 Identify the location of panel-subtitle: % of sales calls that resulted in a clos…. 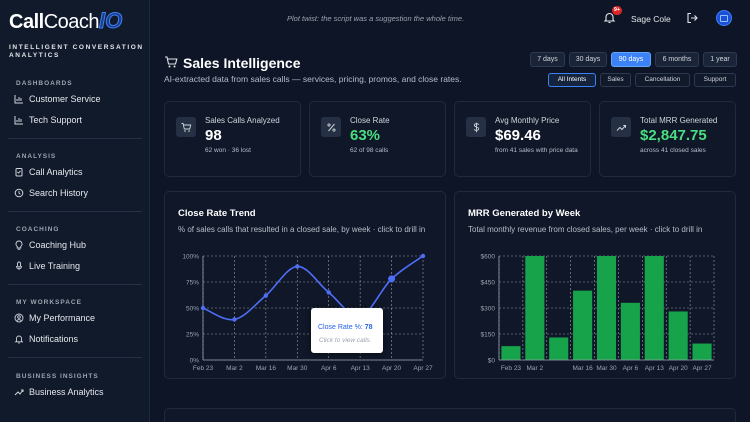
(302, 229).